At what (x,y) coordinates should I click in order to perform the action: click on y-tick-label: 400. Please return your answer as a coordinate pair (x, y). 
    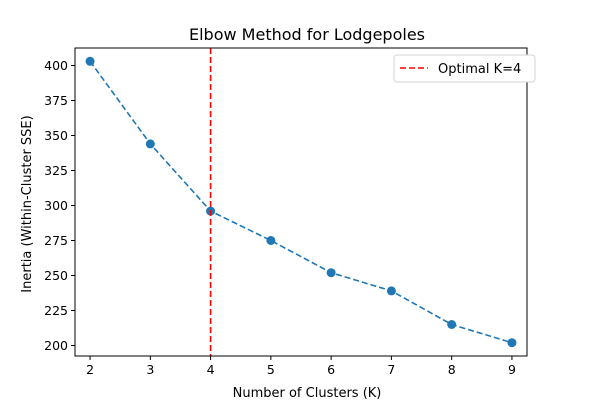
    Looking at the image, I should click on (56, 65).